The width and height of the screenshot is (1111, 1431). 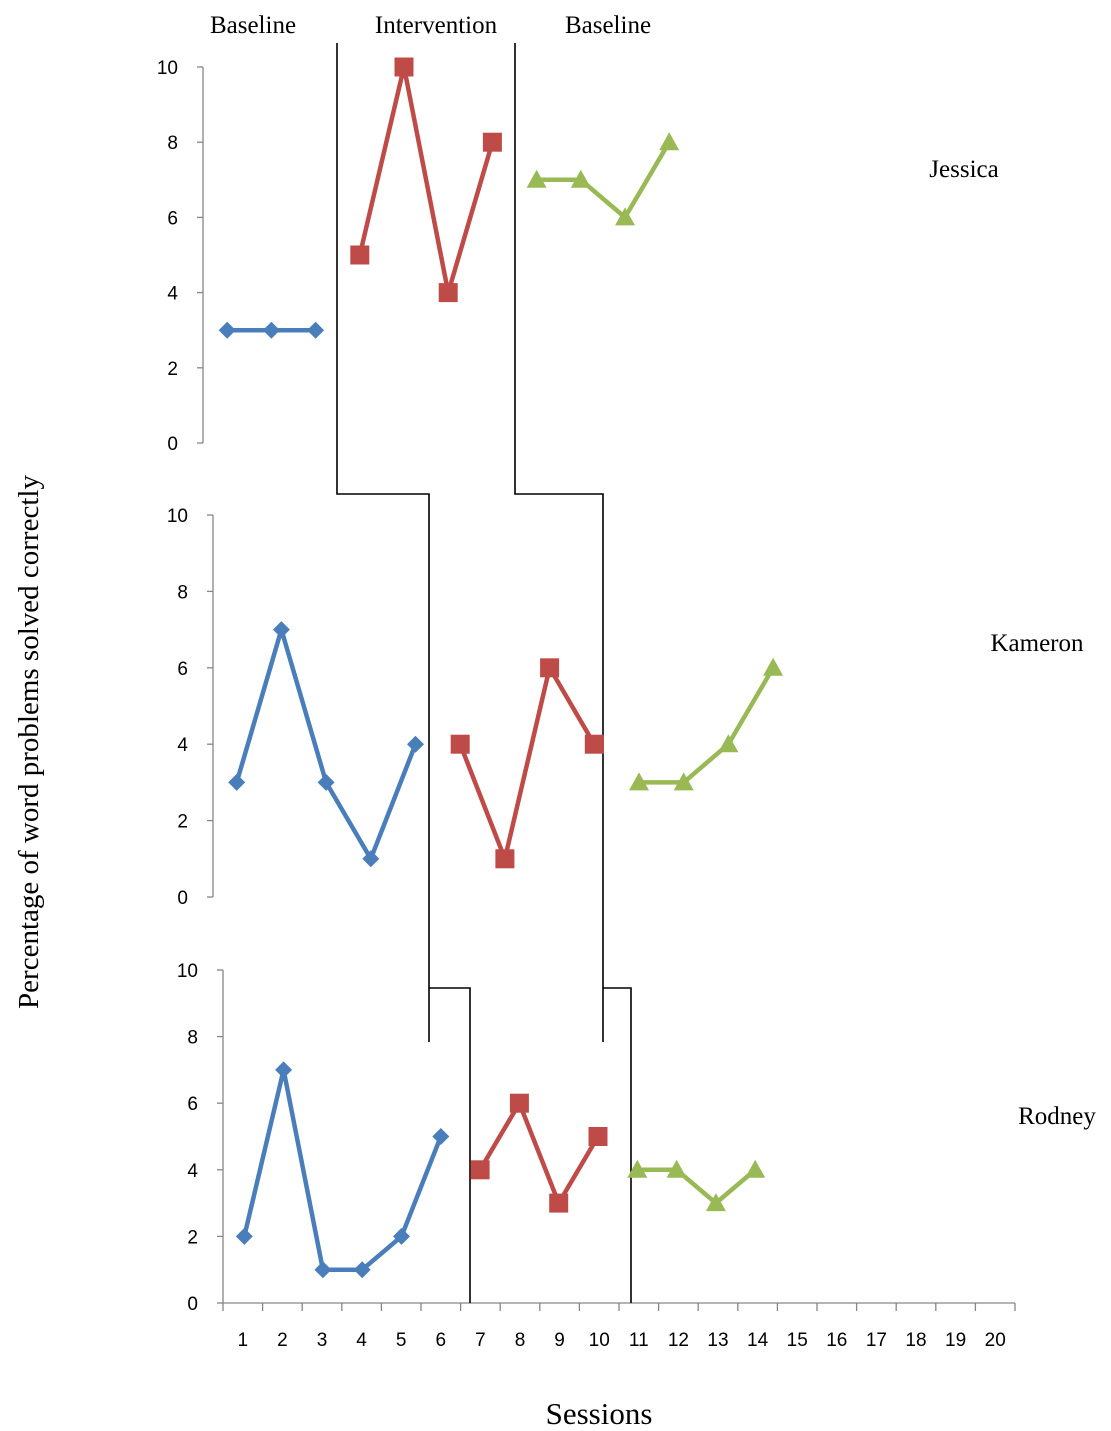 What do you see at coordinates (253, 25) in the screenshot?
I see `phase-label-baseline: Baseline` at bounding box center [253, 25].